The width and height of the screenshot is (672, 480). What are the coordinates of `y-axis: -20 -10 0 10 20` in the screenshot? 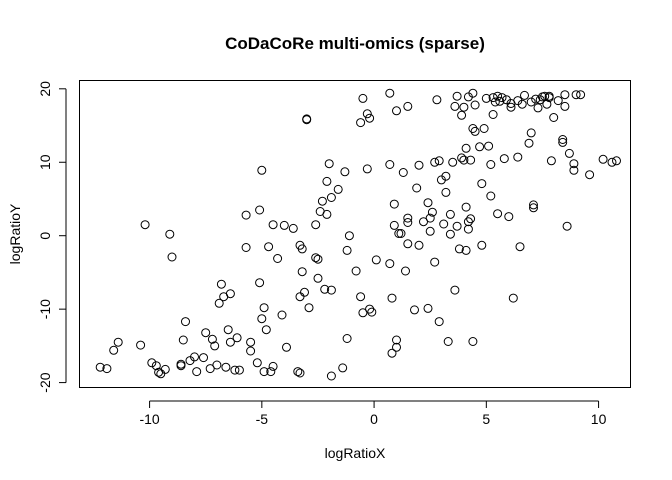 It's located at (52, 237).